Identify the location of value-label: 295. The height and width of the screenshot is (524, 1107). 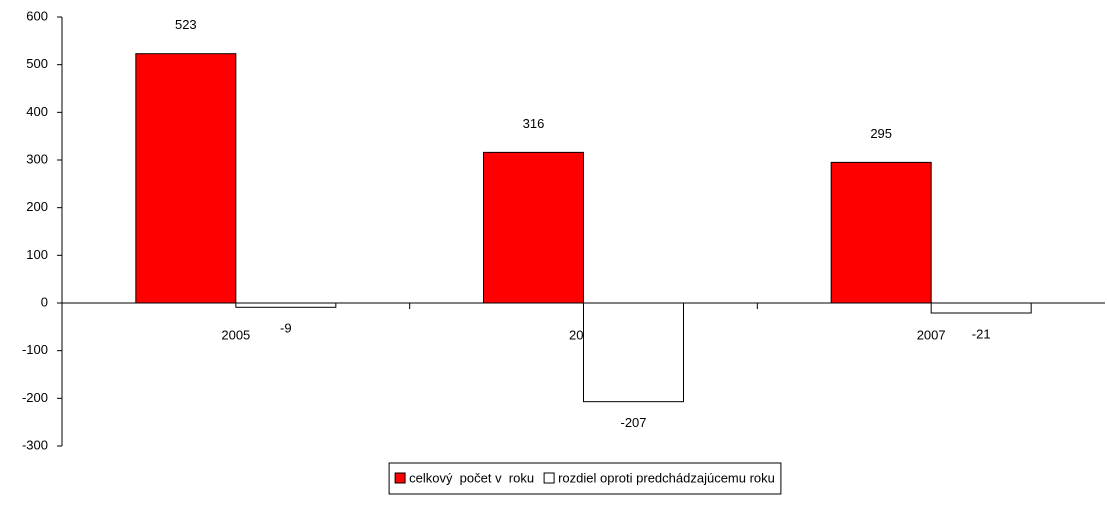
(881, 133).